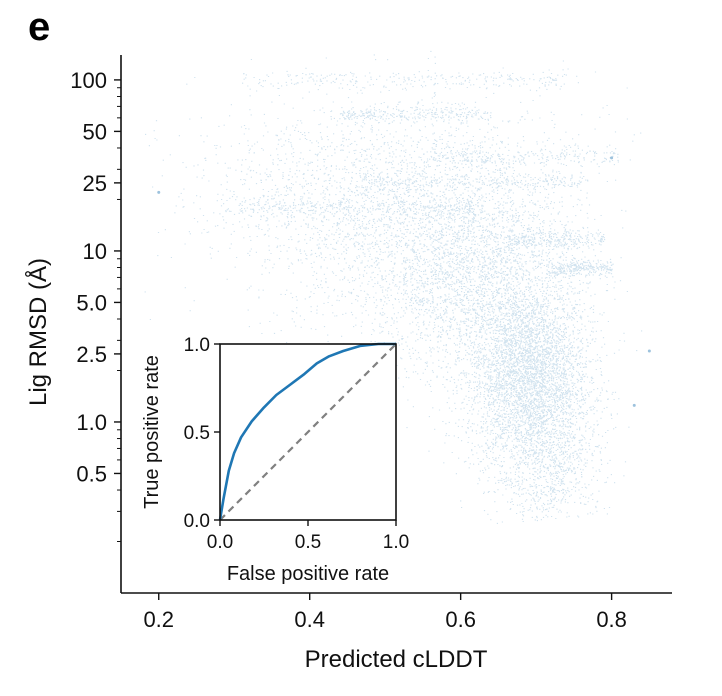  I want to click on x-axis-title: Predicted cLDDT, so click(396, 659).